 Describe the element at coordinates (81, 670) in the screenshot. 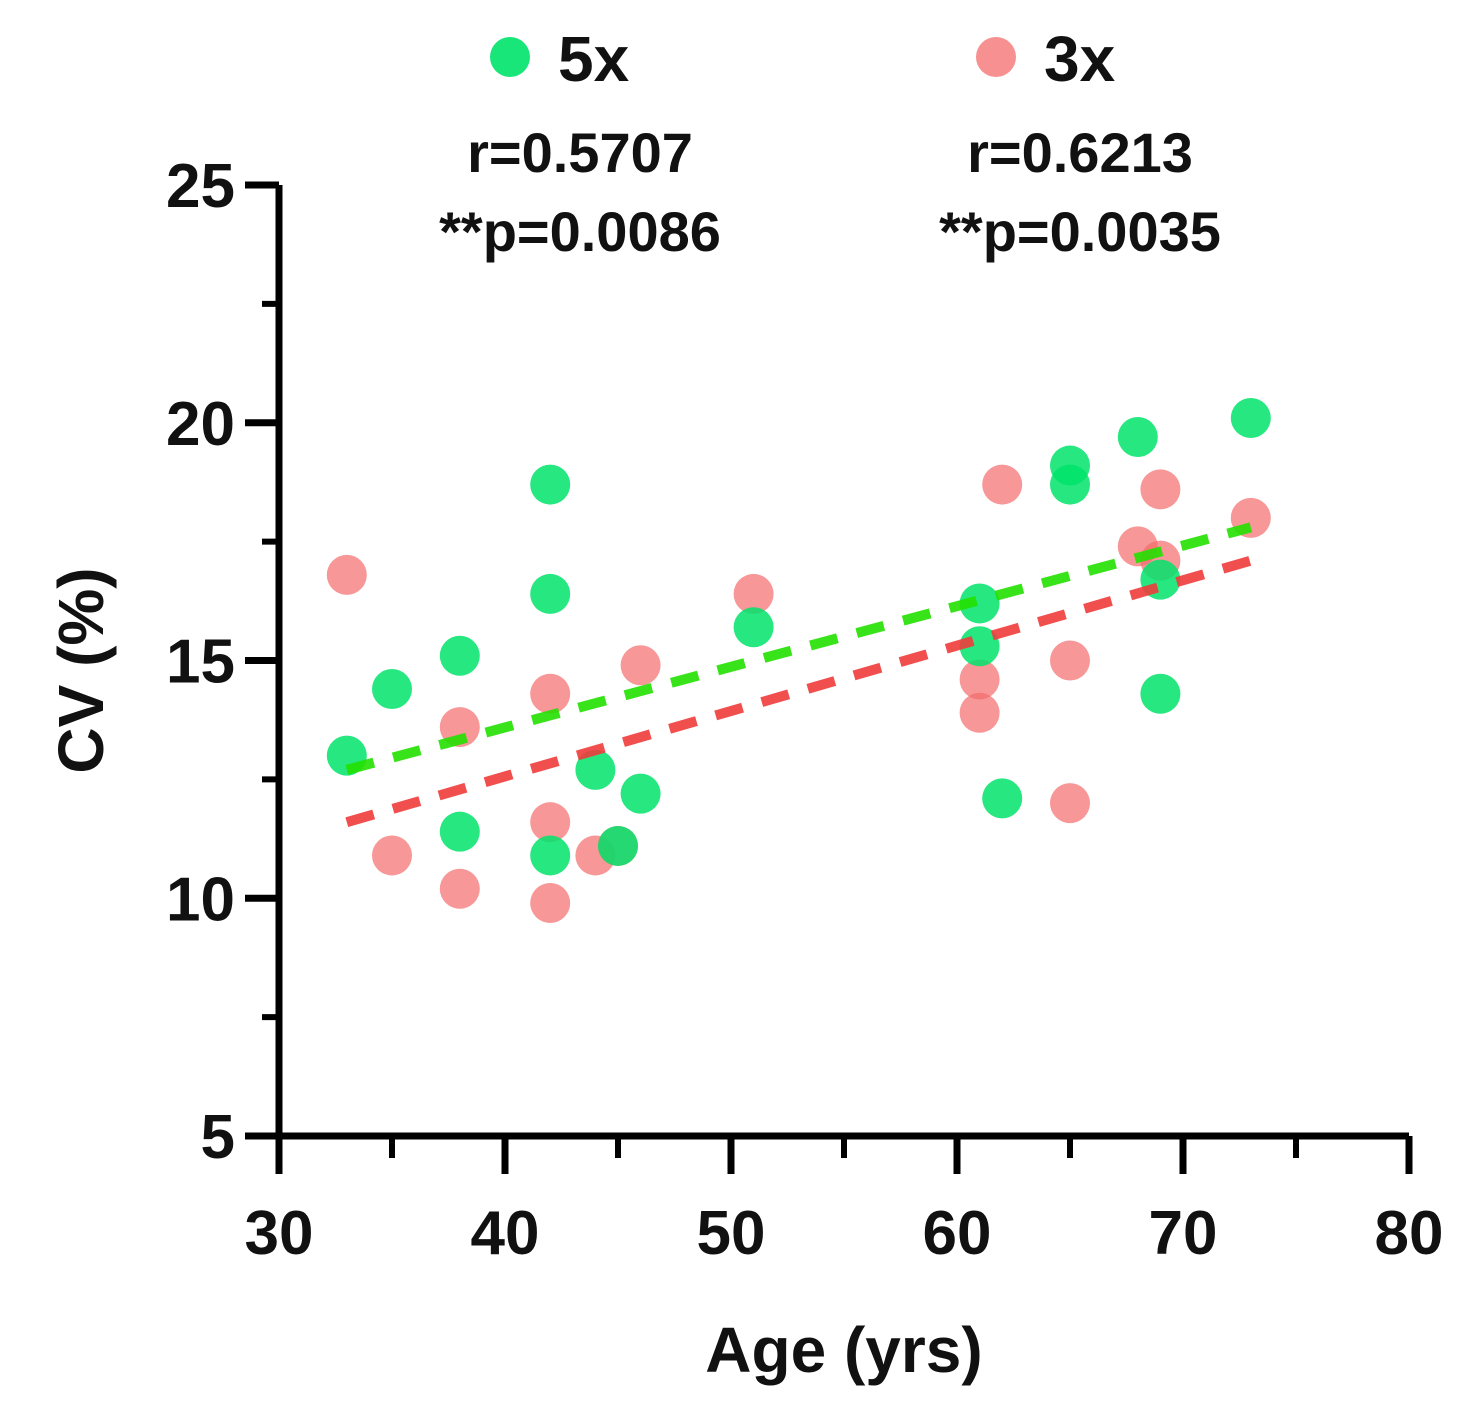

I see `y-axis-title: CV (%)` at that location.